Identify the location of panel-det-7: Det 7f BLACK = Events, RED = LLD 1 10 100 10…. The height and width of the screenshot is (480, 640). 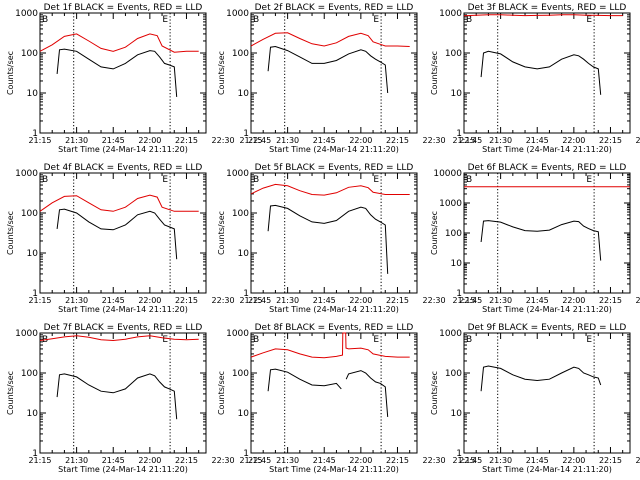
(138, 398).